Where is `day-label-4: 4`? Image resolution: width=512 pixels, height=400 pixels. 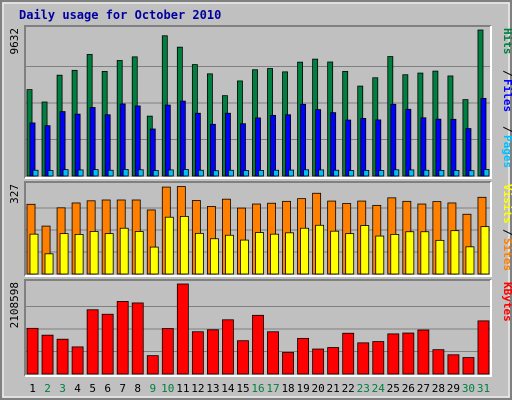 day-label-4: 4 is located at coordinates (77, 388).